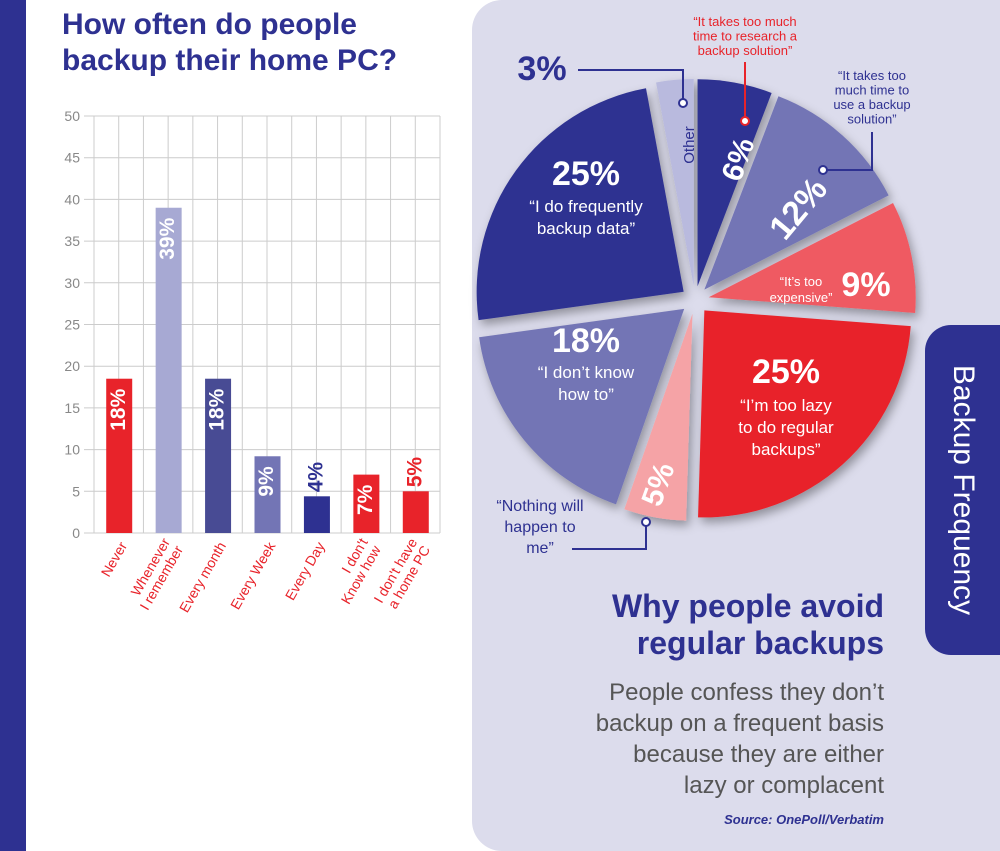 The height and width of the screenshot is (851, 1000). Describe the element at coordinates (539, 506) in the screenshot. I see `callout-text: “Nothing will` at that location.